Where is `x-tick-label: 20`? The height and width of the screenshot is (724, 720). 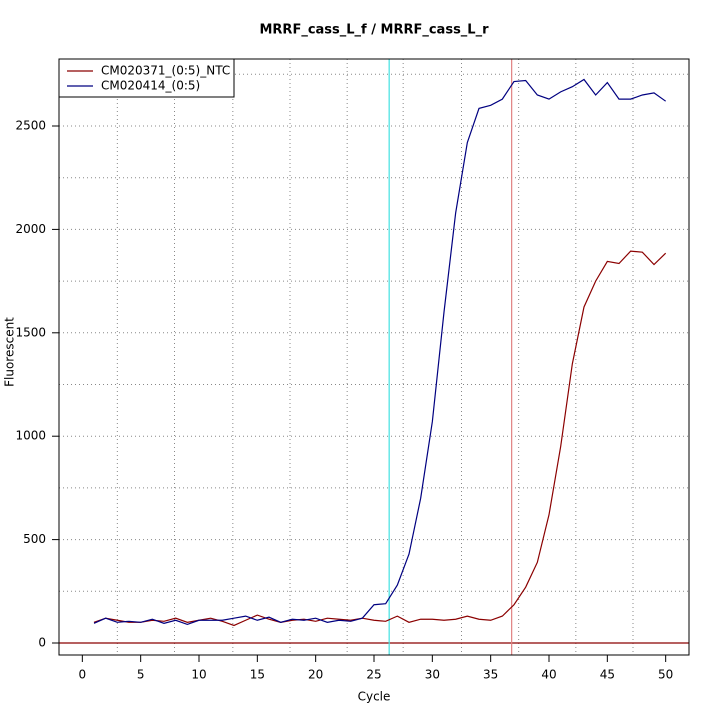
x-tick-label: 20 is located at coordinates (315, 675).